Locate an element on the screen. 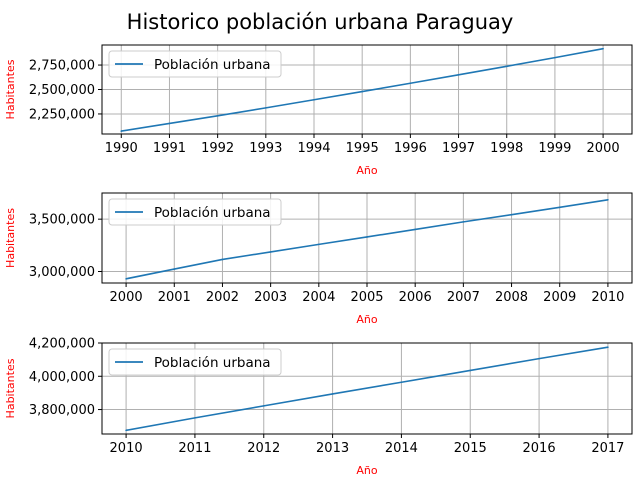  x-tick-label: 2014 is located at coordinates (401, 448).